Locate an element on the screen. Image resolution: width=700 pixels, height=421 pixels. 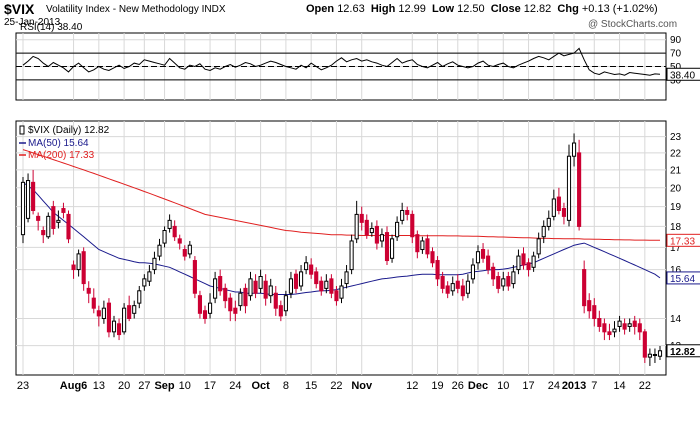
x-tick-label: 8 is located at coordinates (286, 386).